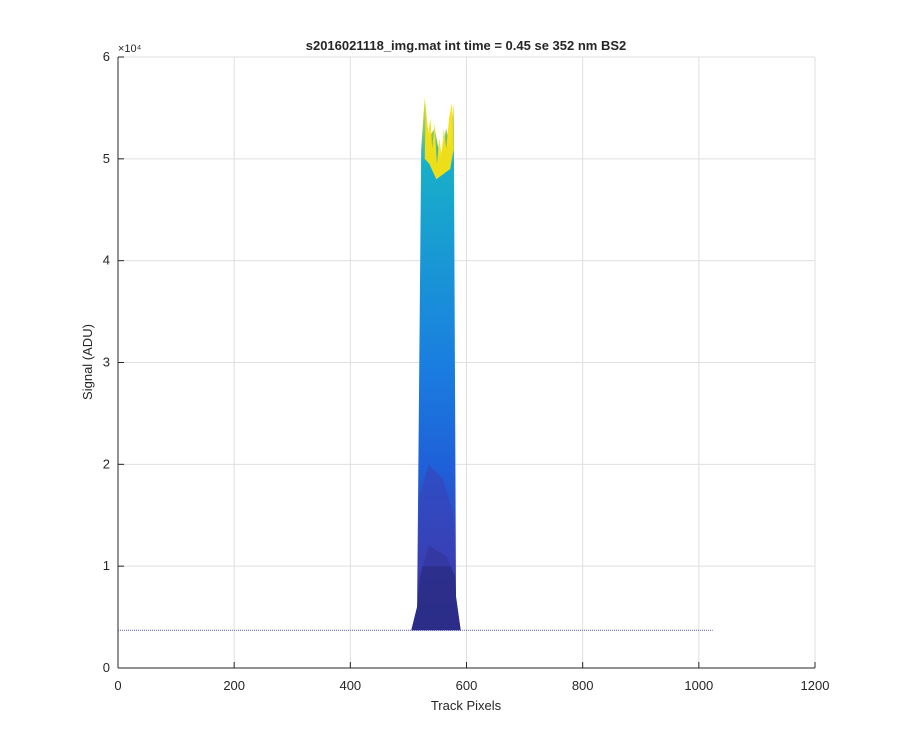  Describe the element at coordinates (583, 685) in the screenshot. I see `x-tick-label: 800` at that location.